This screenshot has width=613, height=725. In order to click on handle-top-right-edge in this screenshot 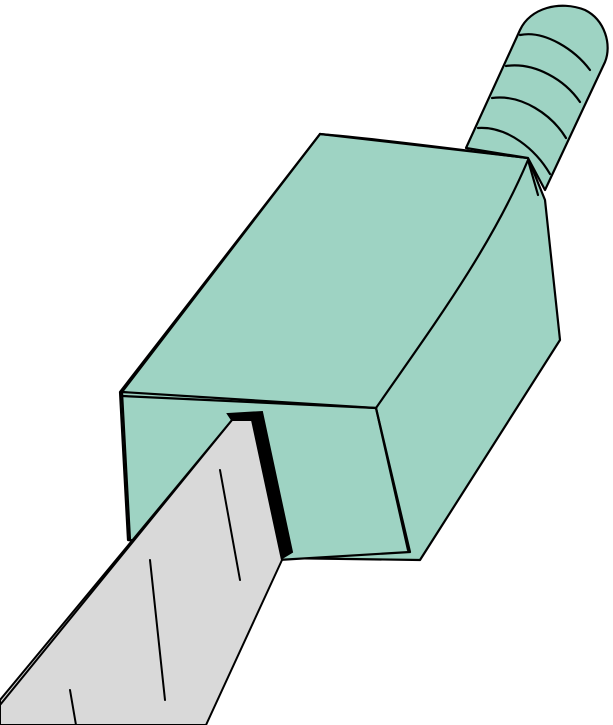, I will do `click(452, 284)`.